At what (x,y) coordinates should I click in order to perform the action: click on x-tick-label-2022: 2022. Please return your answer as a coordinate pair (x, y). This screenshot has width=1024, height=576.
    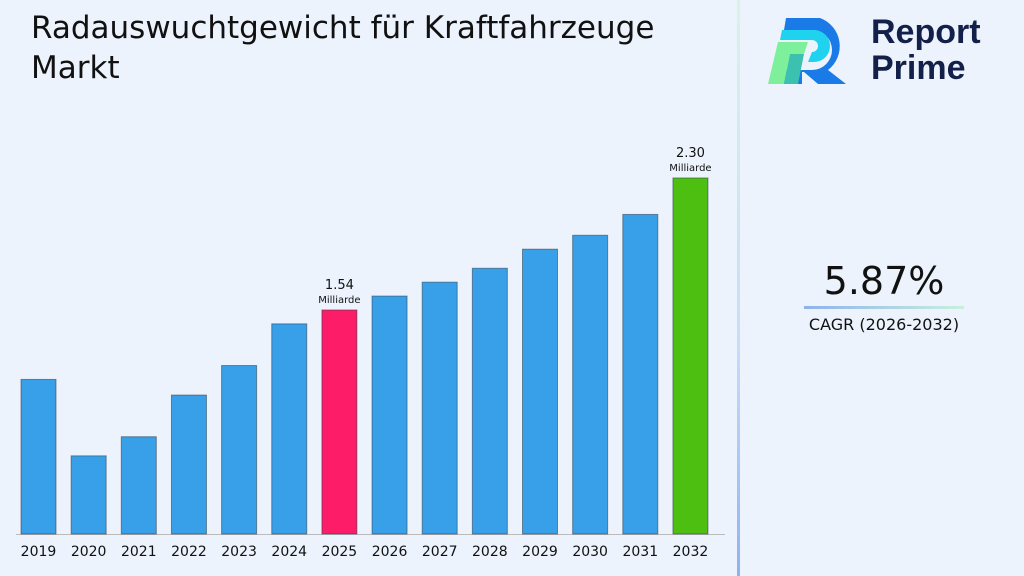
    Looking at the image, I should click on (189, 552).